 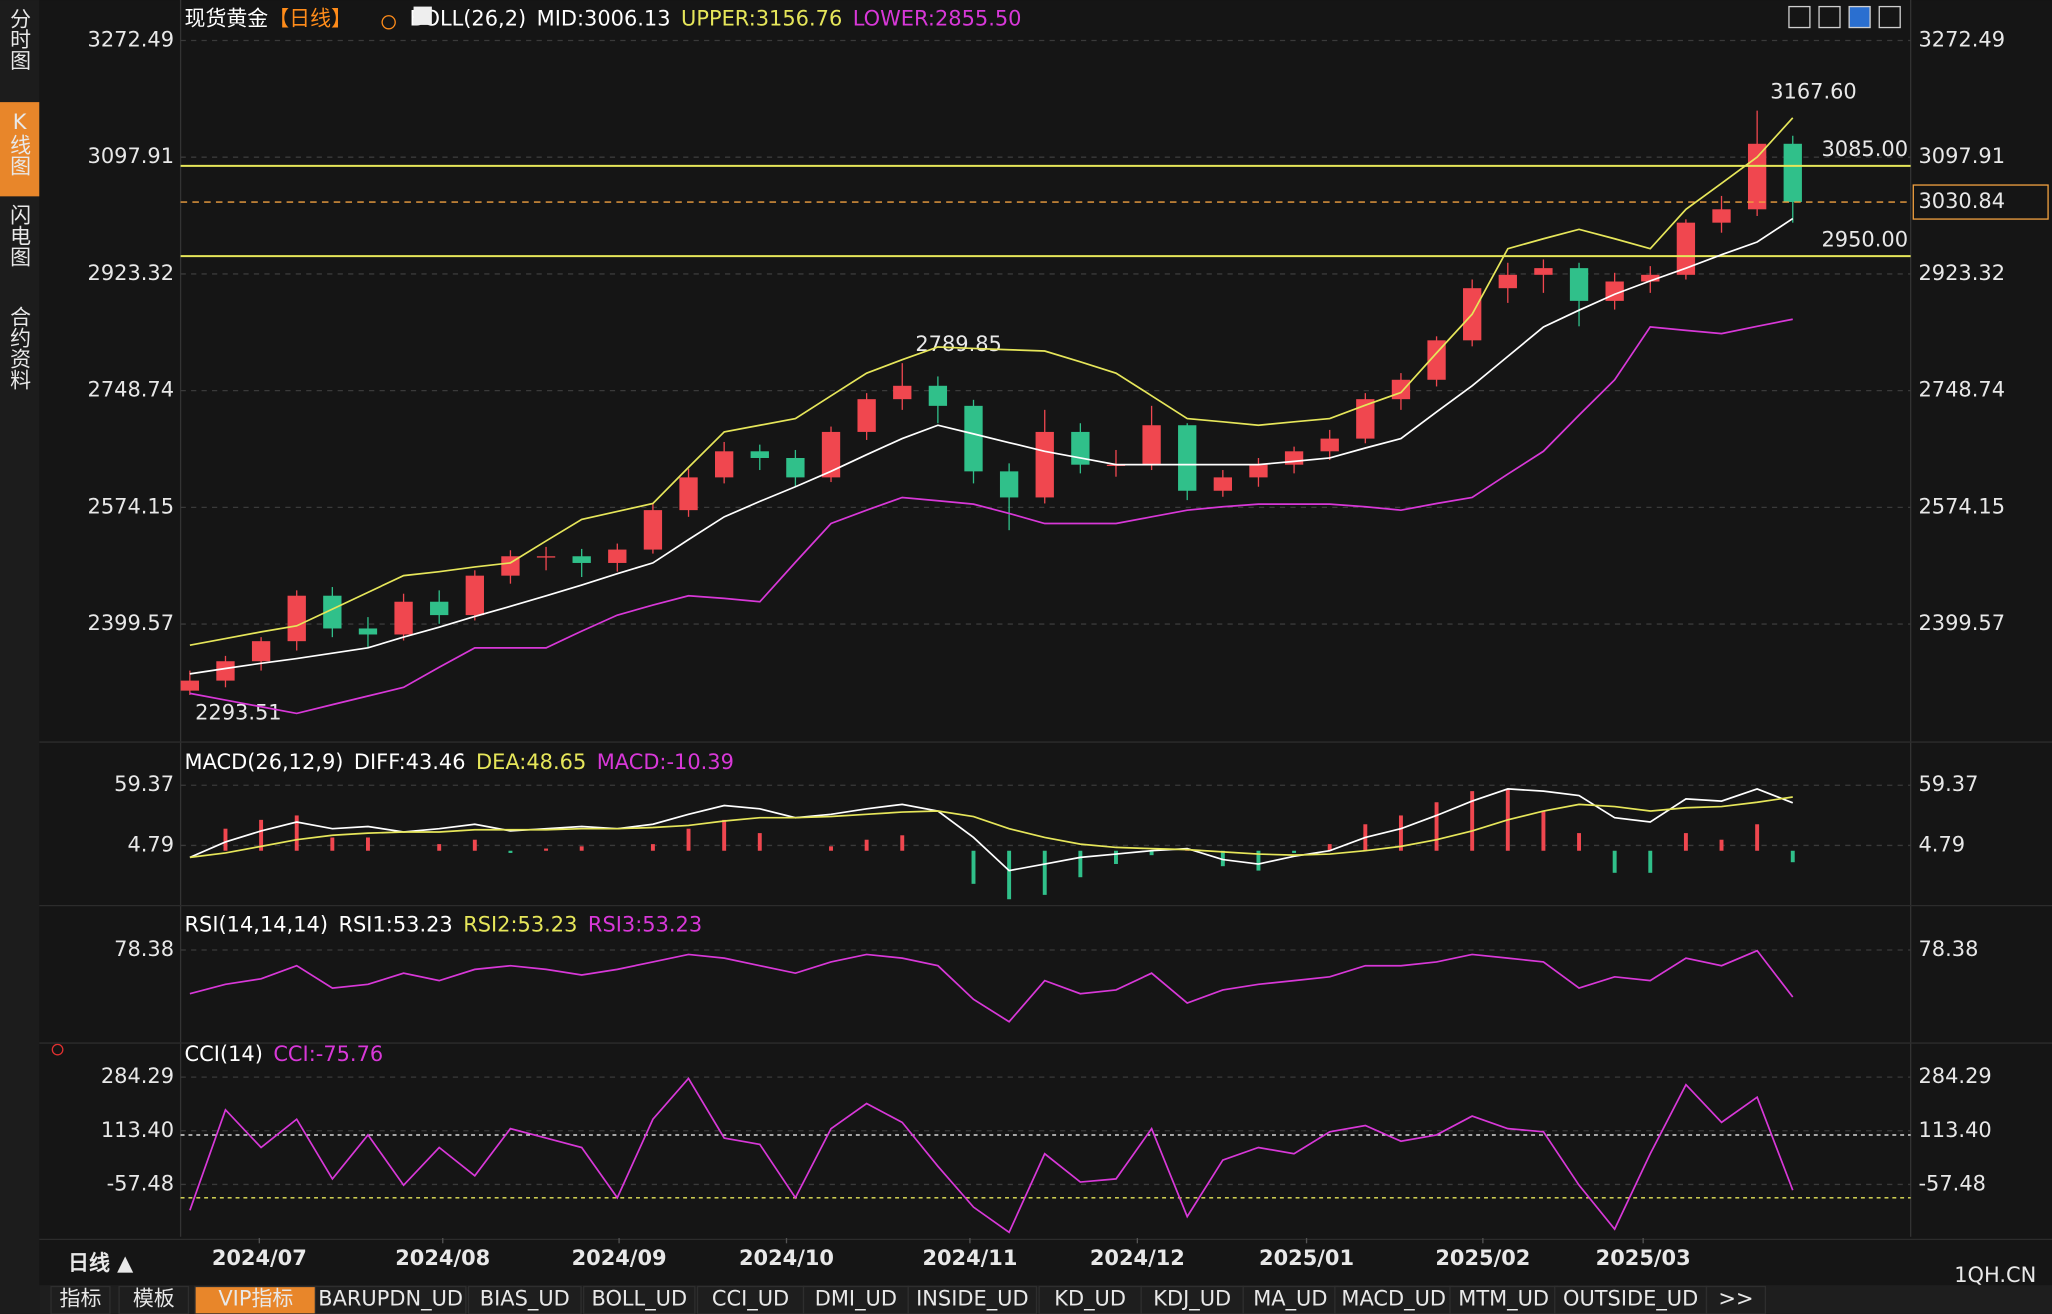 I want to click on y-tick-label: 3097.91, so click(x=1962, y=156).